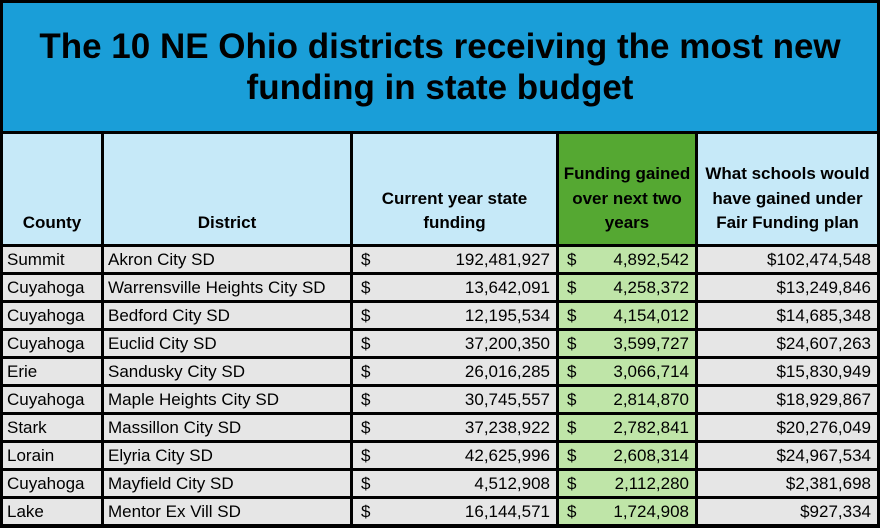 Image resolution: width=880 pixels, height=528 pixels. I want to click on funding-gained-cell: $3,599,727, so click(627, 343).